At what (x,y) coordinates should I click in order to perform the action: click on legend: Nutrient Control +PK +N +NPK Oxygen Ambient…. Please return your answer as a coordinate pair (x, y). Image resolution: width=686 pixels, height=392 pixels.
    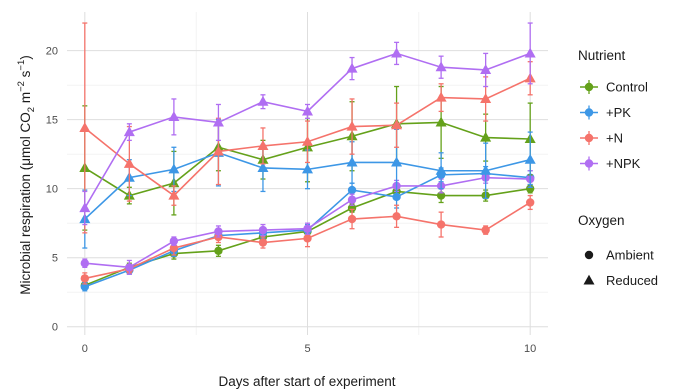
    Looking at the image, I should click on (618, 168).